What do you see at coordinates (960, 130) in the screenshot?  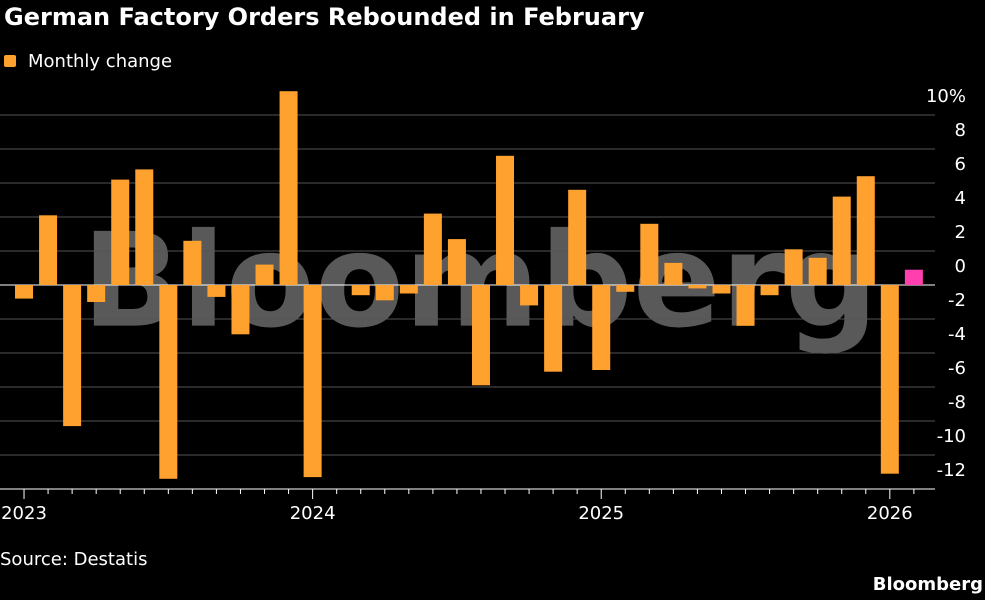 I see `y-tick-label: 8` at bounding box center [960, 130].